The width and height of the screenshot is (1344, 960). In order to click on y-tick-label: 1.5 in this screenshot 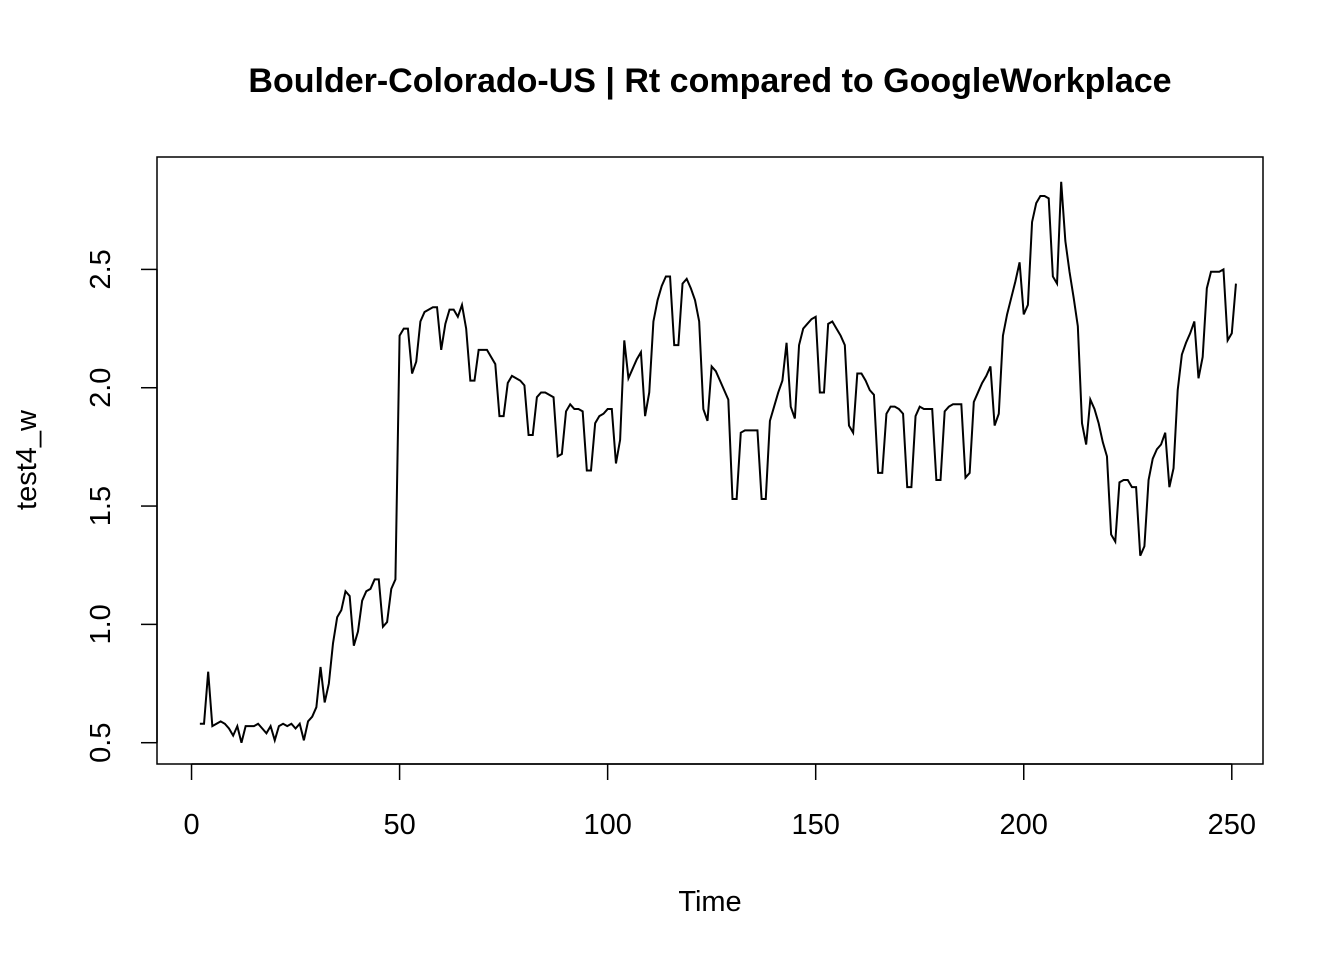, I will do `click(101, 506)`.